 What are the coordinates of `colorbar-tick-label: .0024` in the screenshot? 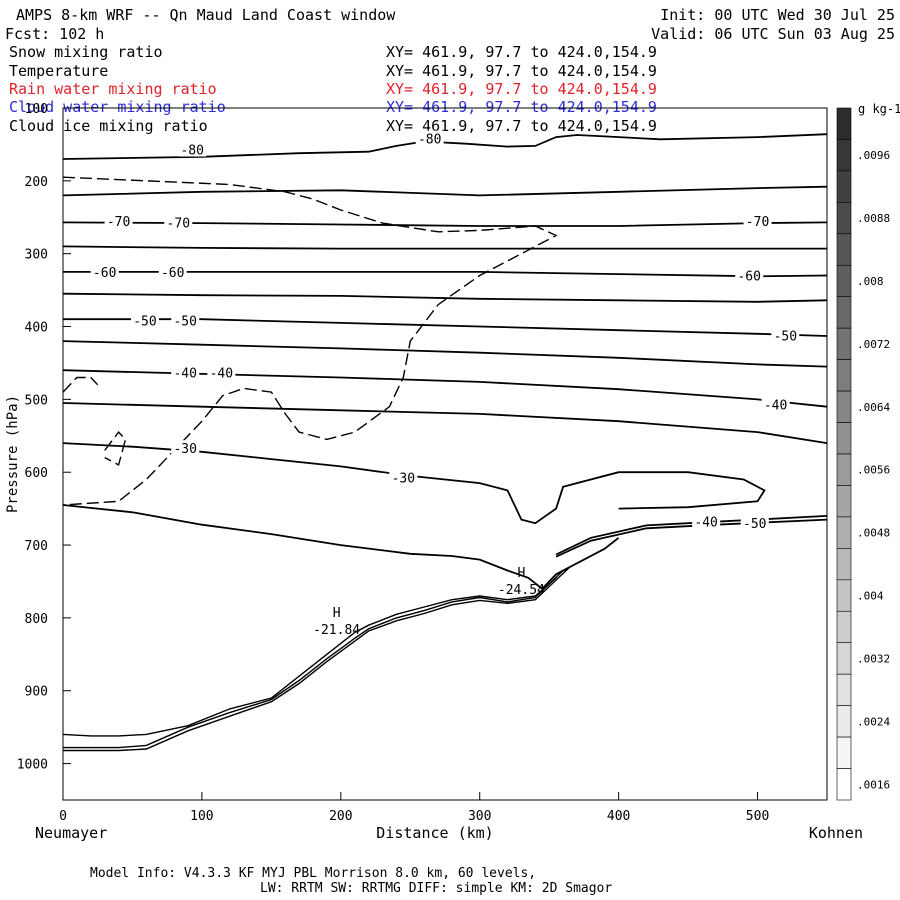 It's located at (873, 721).